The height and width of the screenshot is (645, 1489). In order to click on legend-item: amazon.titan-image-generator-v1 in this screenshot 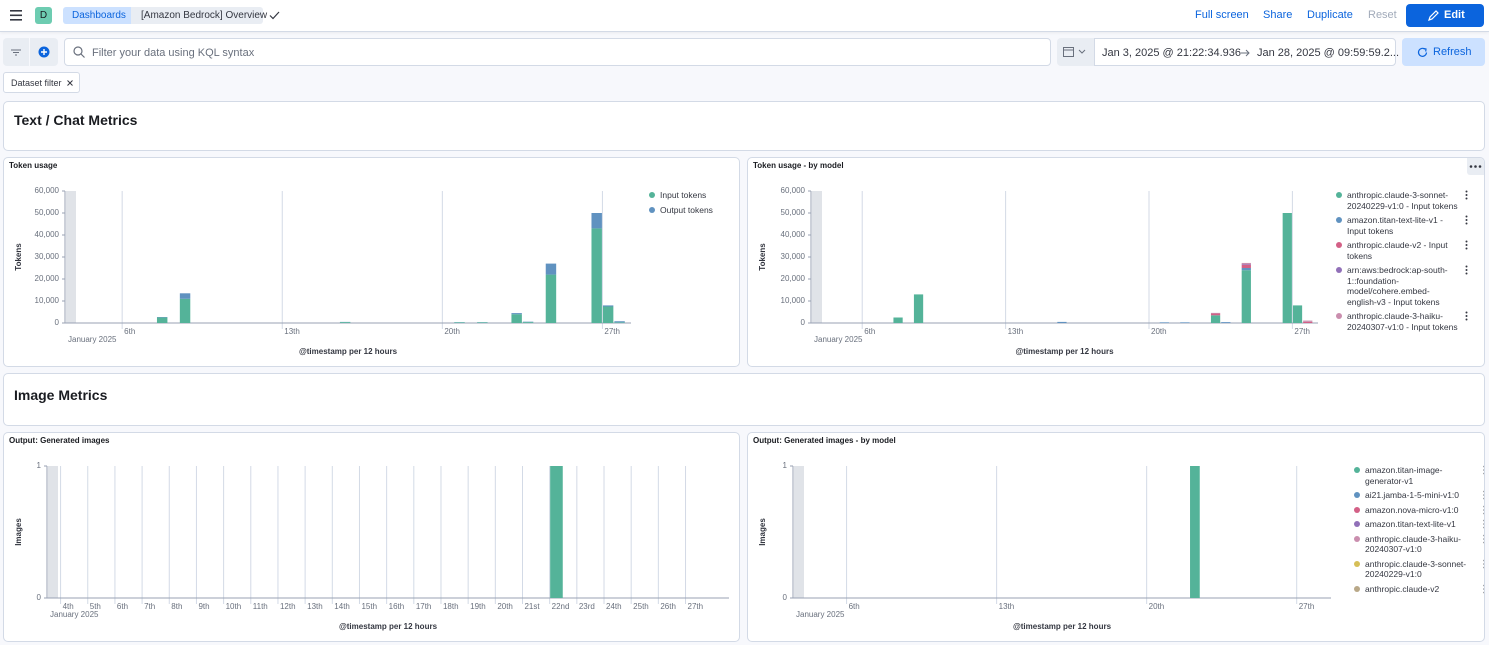, I will do `click(1419, 475)`.